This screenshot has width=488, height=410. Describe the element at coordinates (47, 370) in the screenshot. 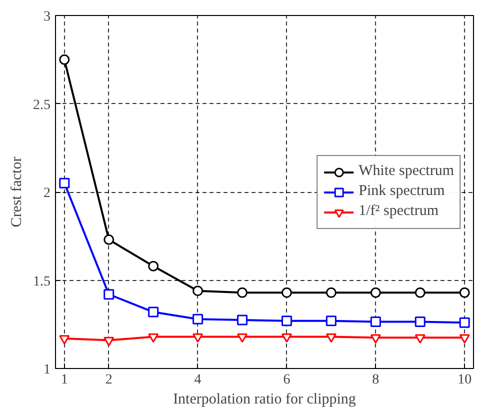

I see `y-tick-label: 1` at that location.